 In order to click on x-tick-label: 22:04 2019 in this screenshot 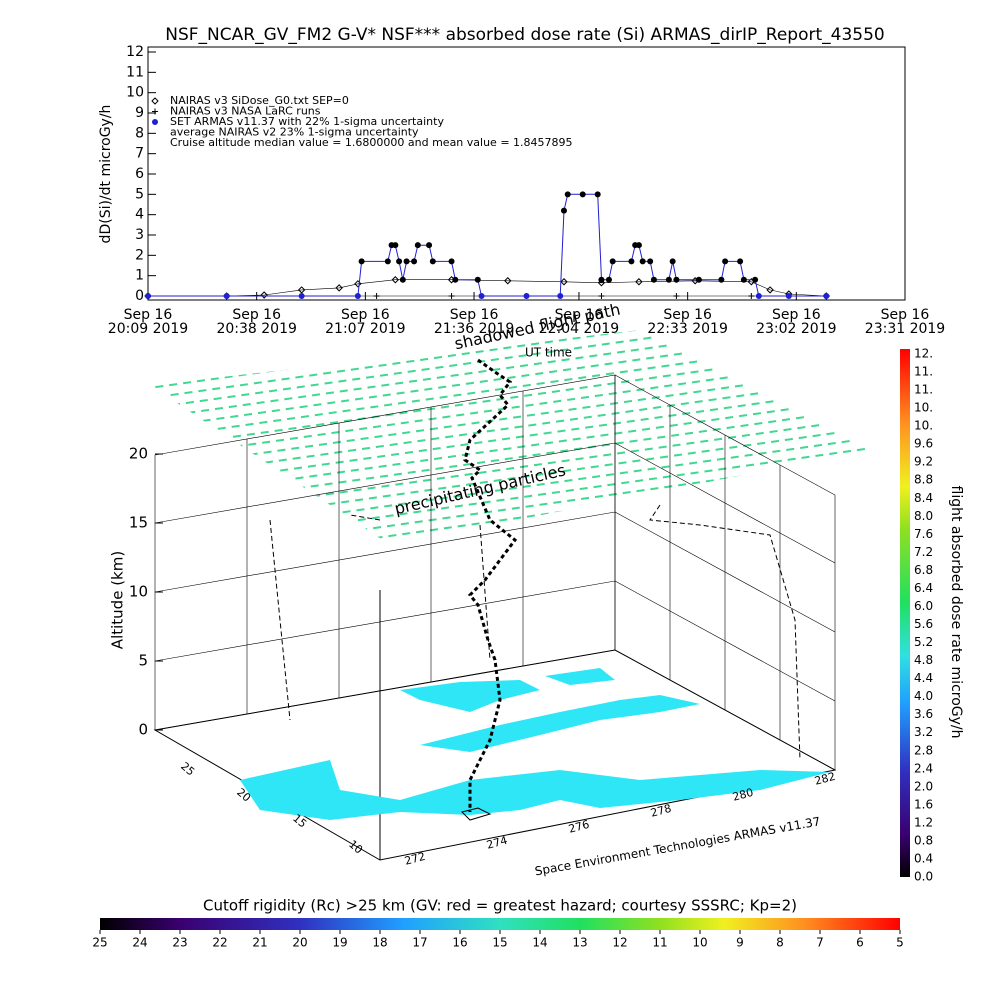, I will do `click(579, 329)`.